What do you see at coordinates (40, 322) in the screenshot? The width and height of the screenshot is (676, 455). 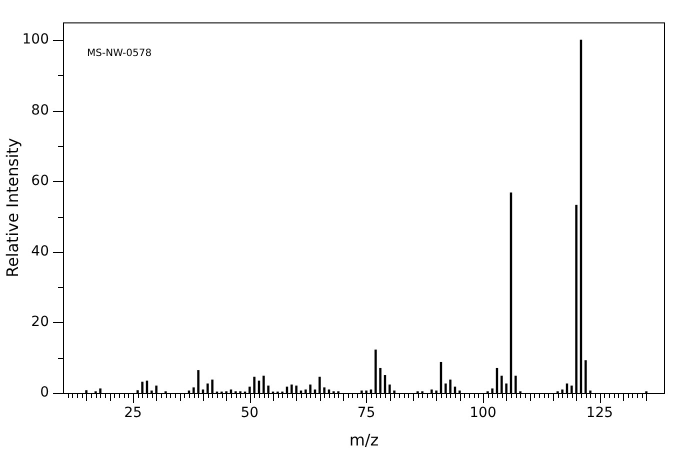 I see `y-tick-label: 20` at bounding box center [40, 322].